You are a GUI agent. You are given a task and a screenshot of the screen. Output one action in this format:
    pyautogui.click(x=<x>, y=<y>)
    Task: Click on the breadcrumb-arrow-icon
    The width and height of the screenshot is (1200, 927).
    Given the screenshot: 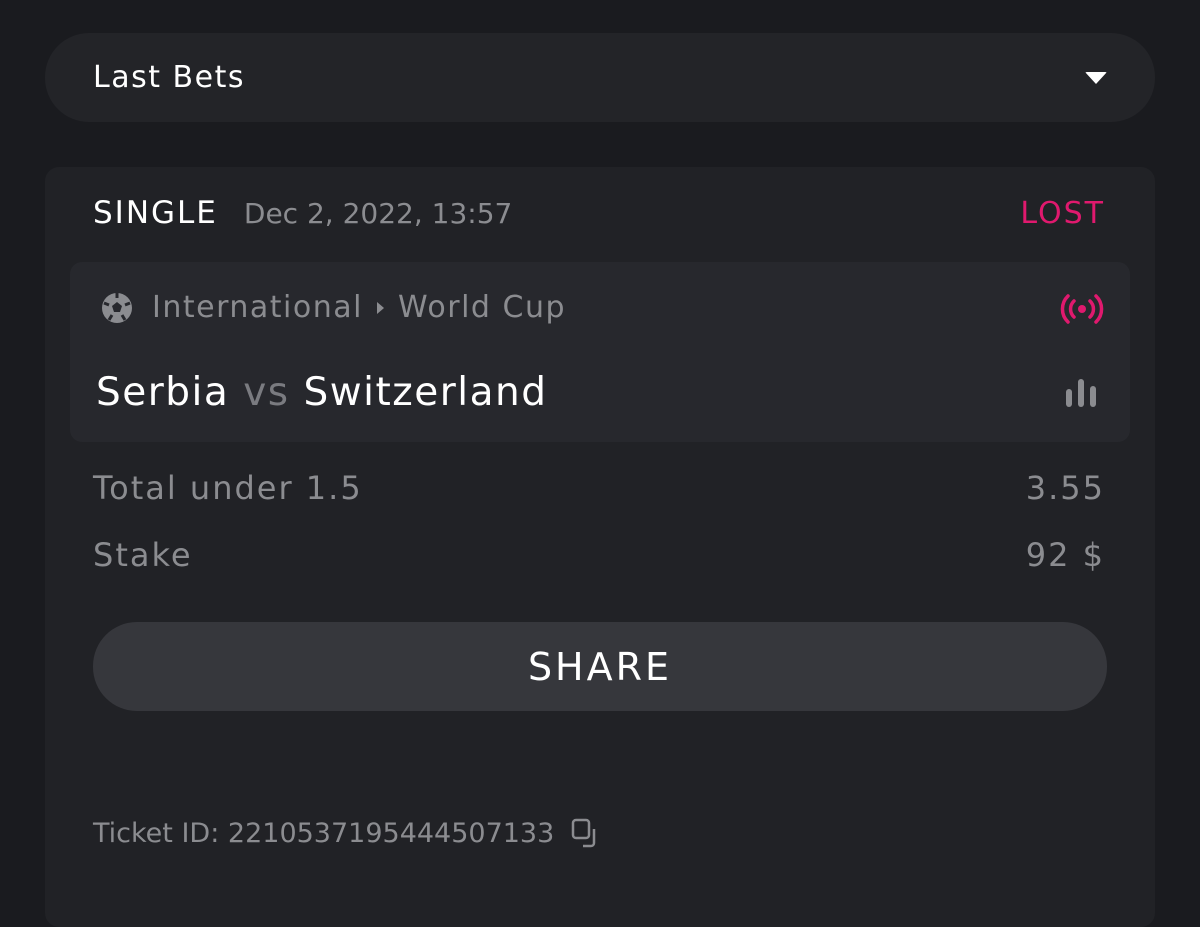 What is the action you would take?
    pyautogui.click(x=380, y=307)
    